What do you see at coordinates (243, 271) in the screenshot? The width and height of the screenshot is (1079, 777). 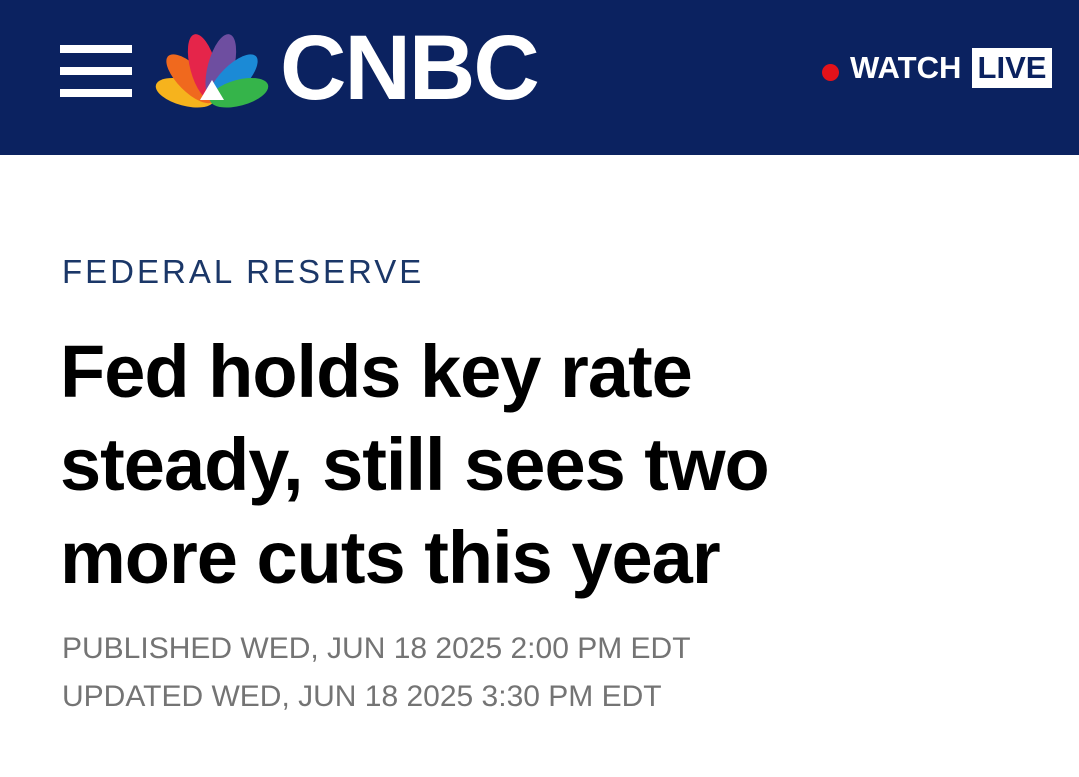 I see `section-label: FEDERAL RESERVE` at bounding box center [243, 271].